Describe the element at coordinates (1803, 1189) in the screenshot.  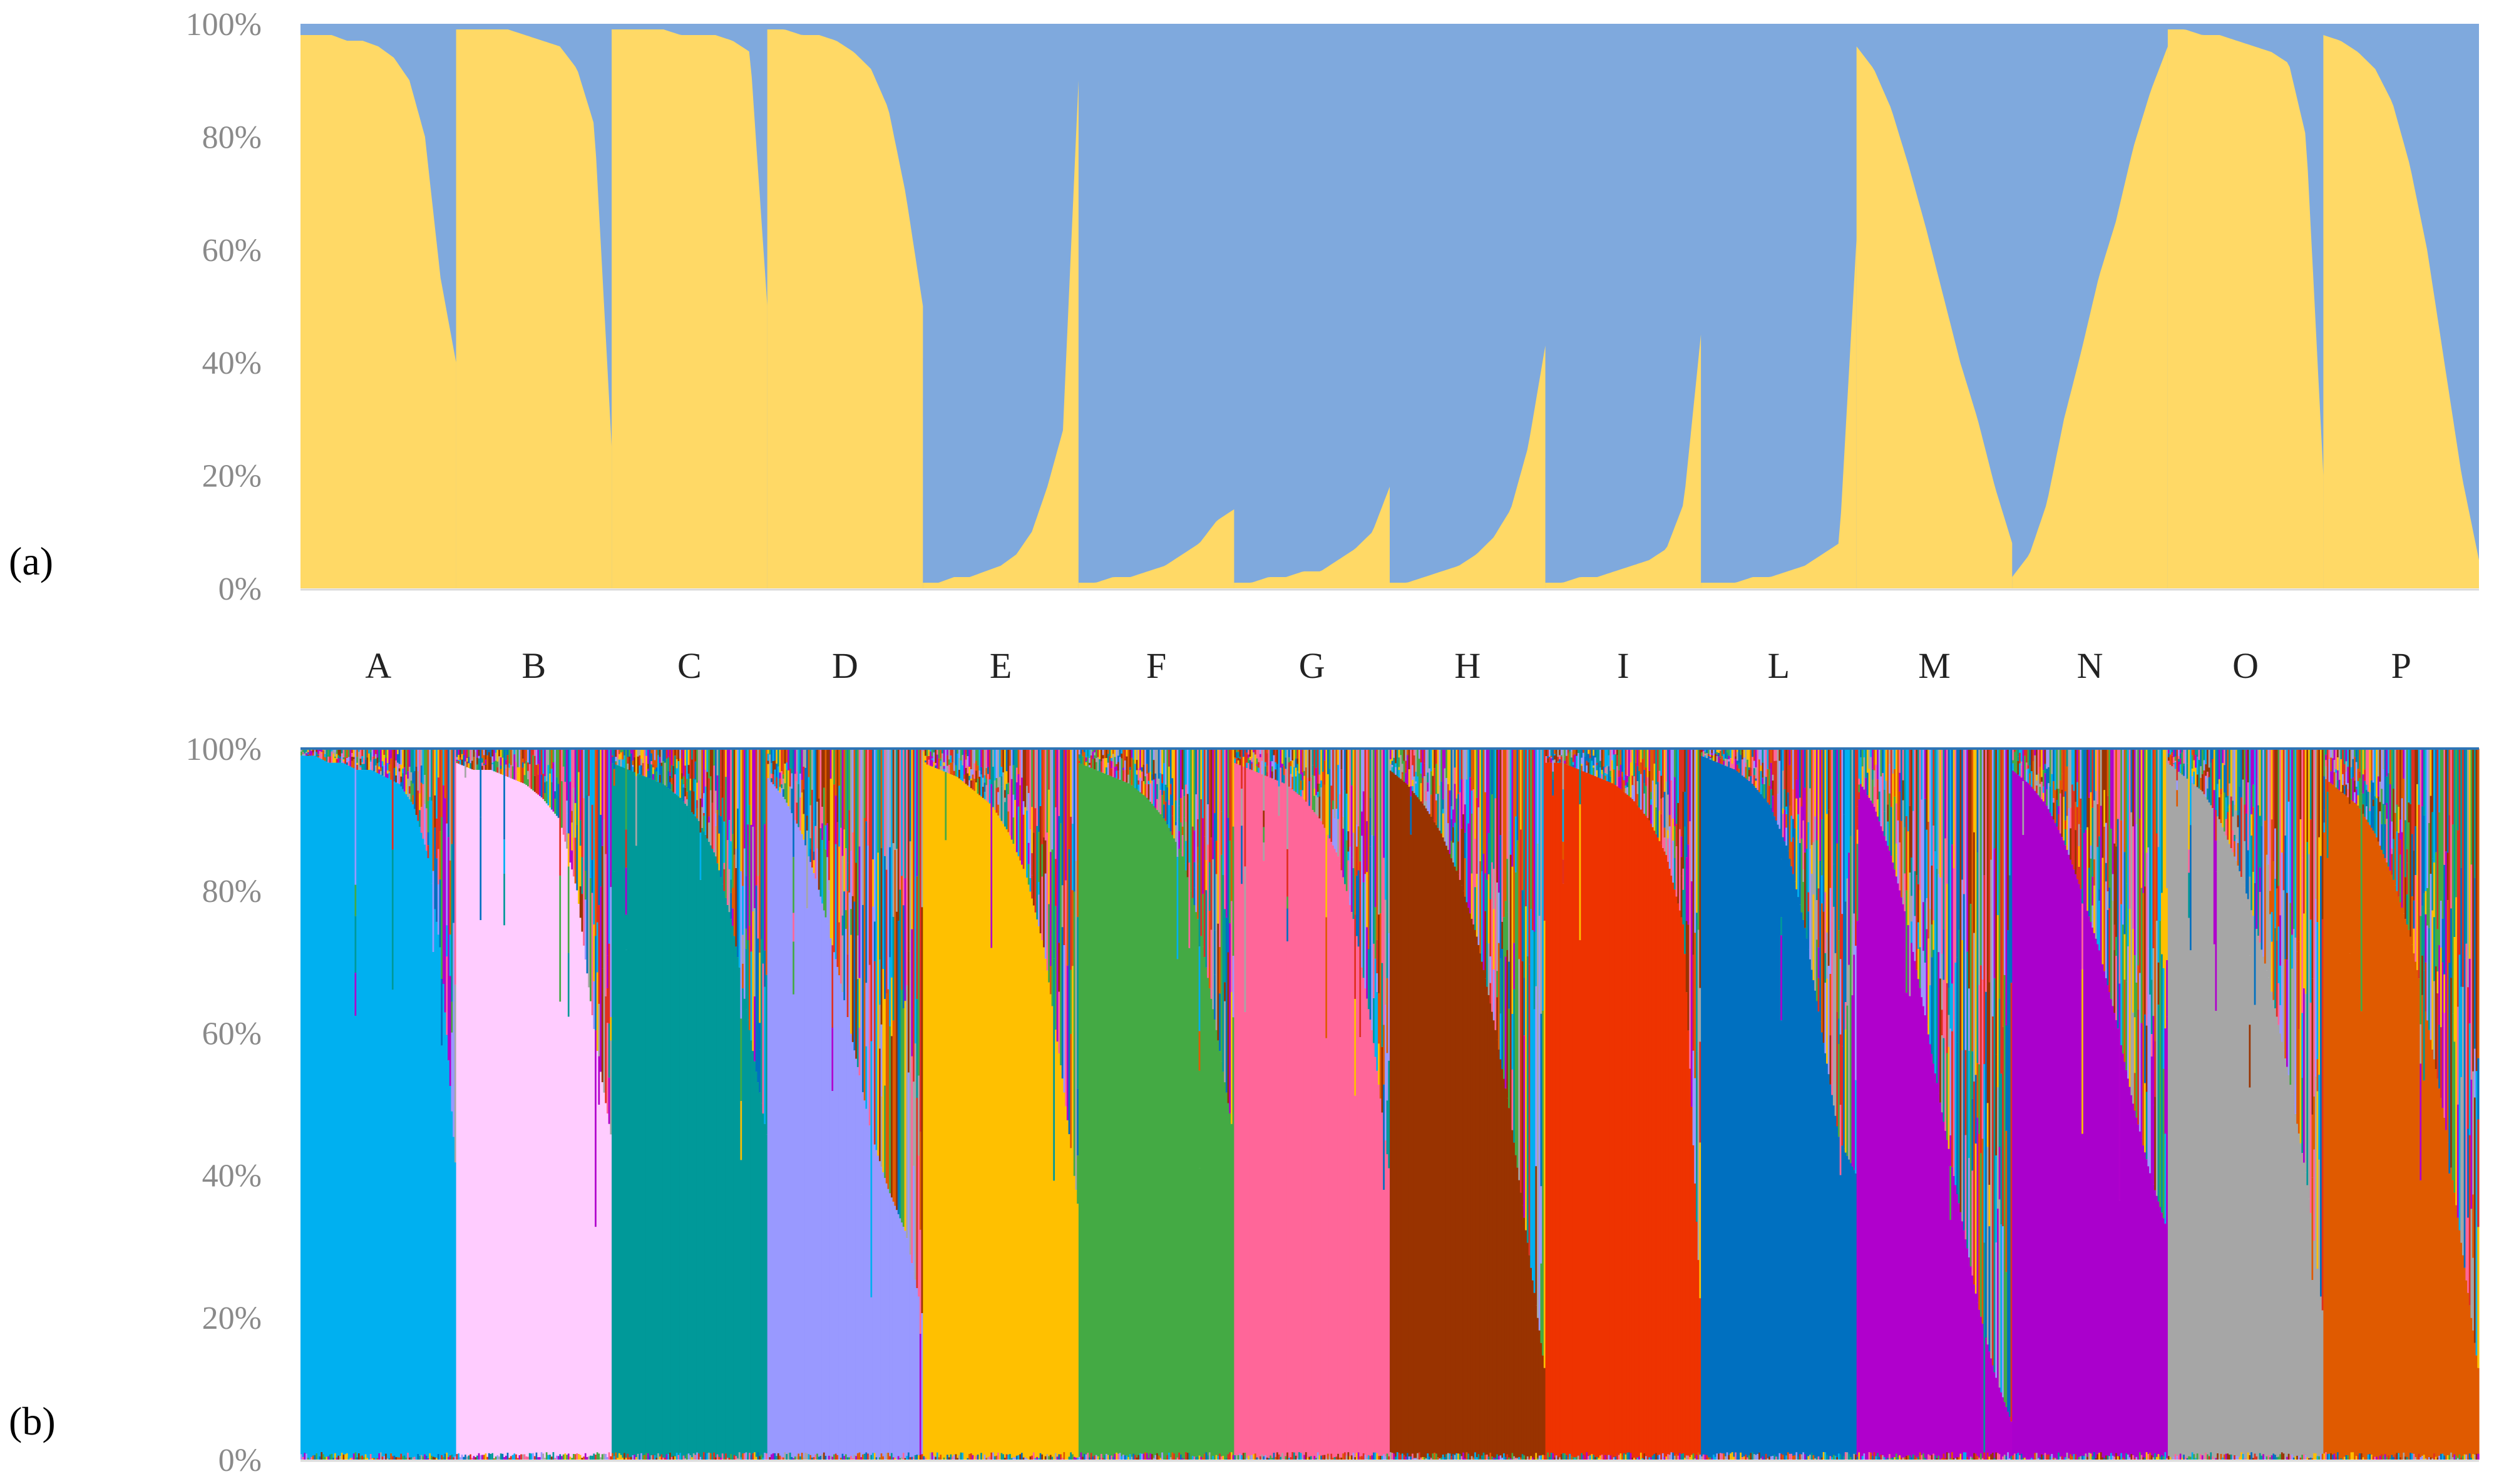
I see `dominant-segment-L` at that location.